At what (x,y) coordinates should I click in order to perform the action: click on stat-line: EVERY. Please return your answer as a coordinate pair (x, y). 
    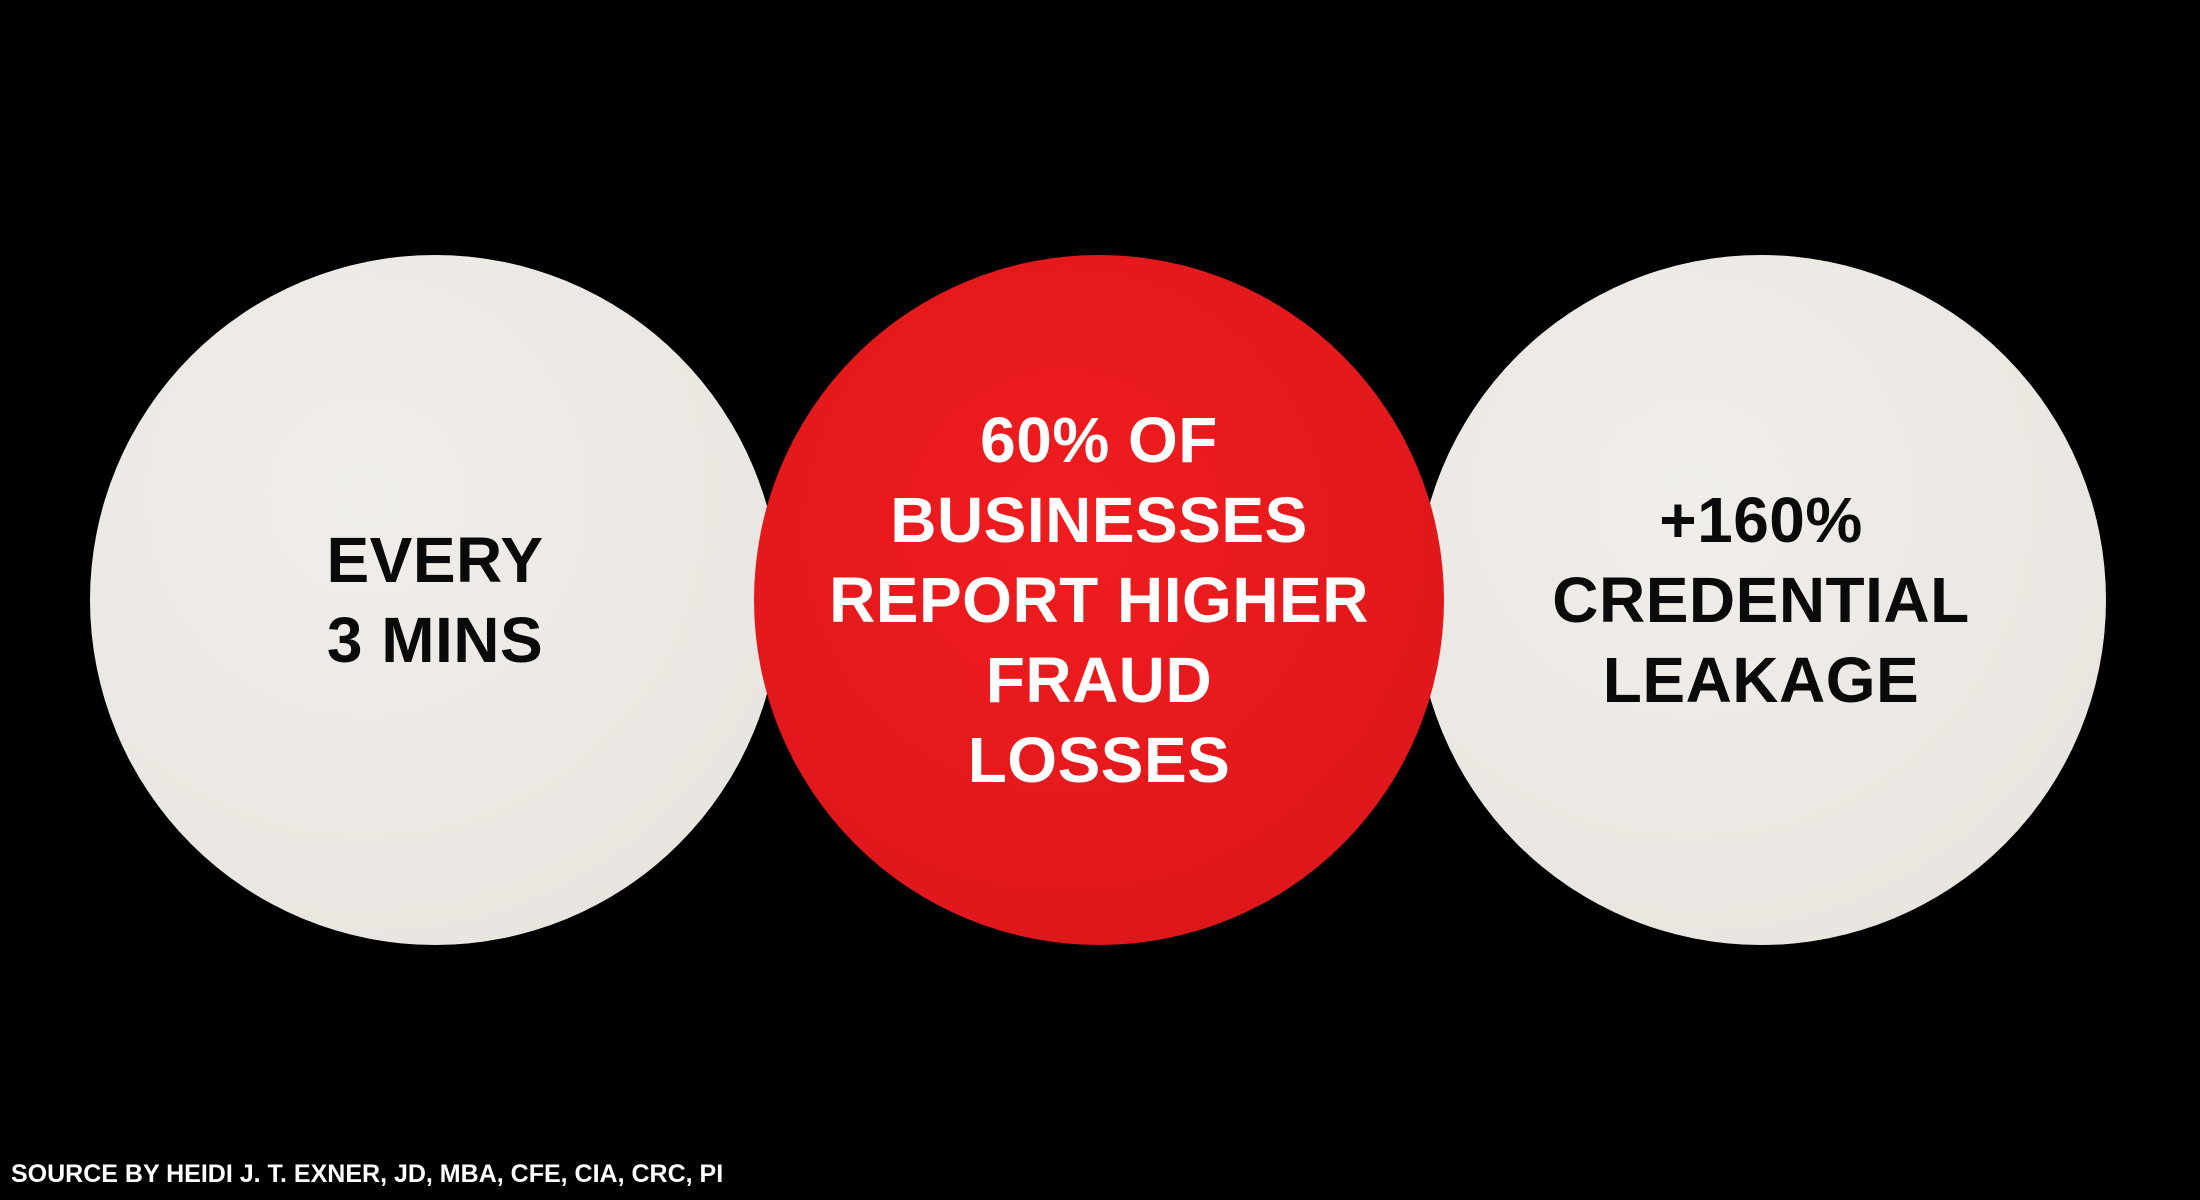
    Looking at the image, I should click on (435, 560).